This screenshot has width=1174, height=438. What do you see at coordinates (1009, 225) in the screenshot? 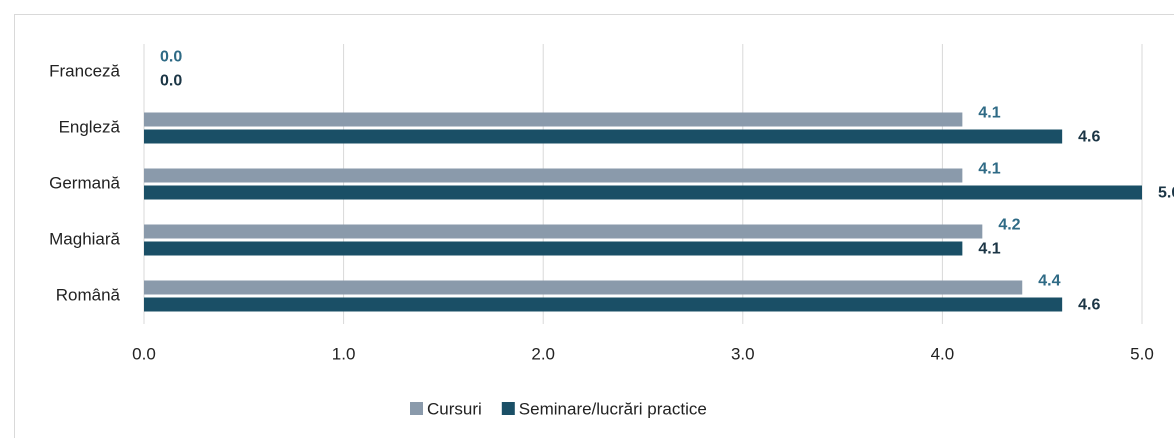
I see `value-label: 4.2` at bounding box center [1009, 225].